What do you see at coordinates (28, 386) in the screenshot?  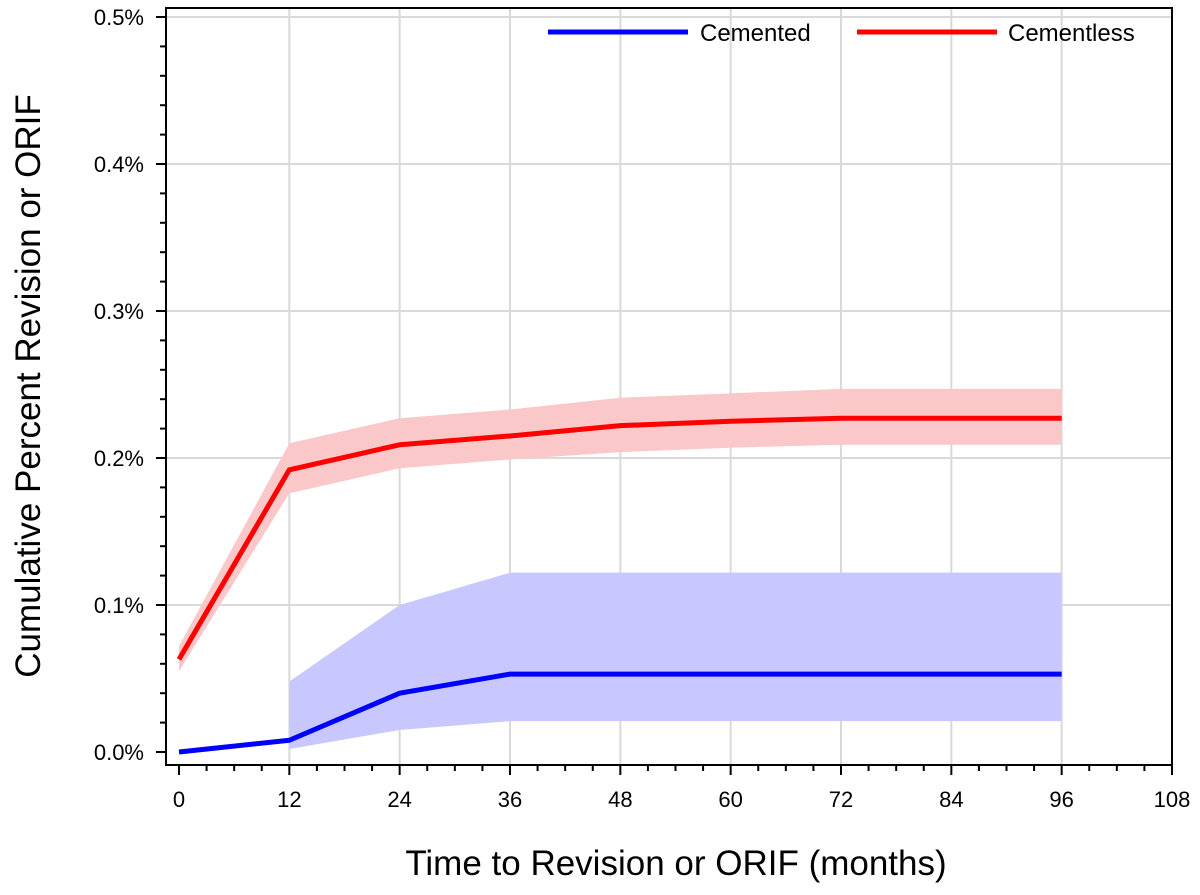 I see `y-axis-title: Cumulative Percent Revision or ORIF` at bounding box center [28, 386].